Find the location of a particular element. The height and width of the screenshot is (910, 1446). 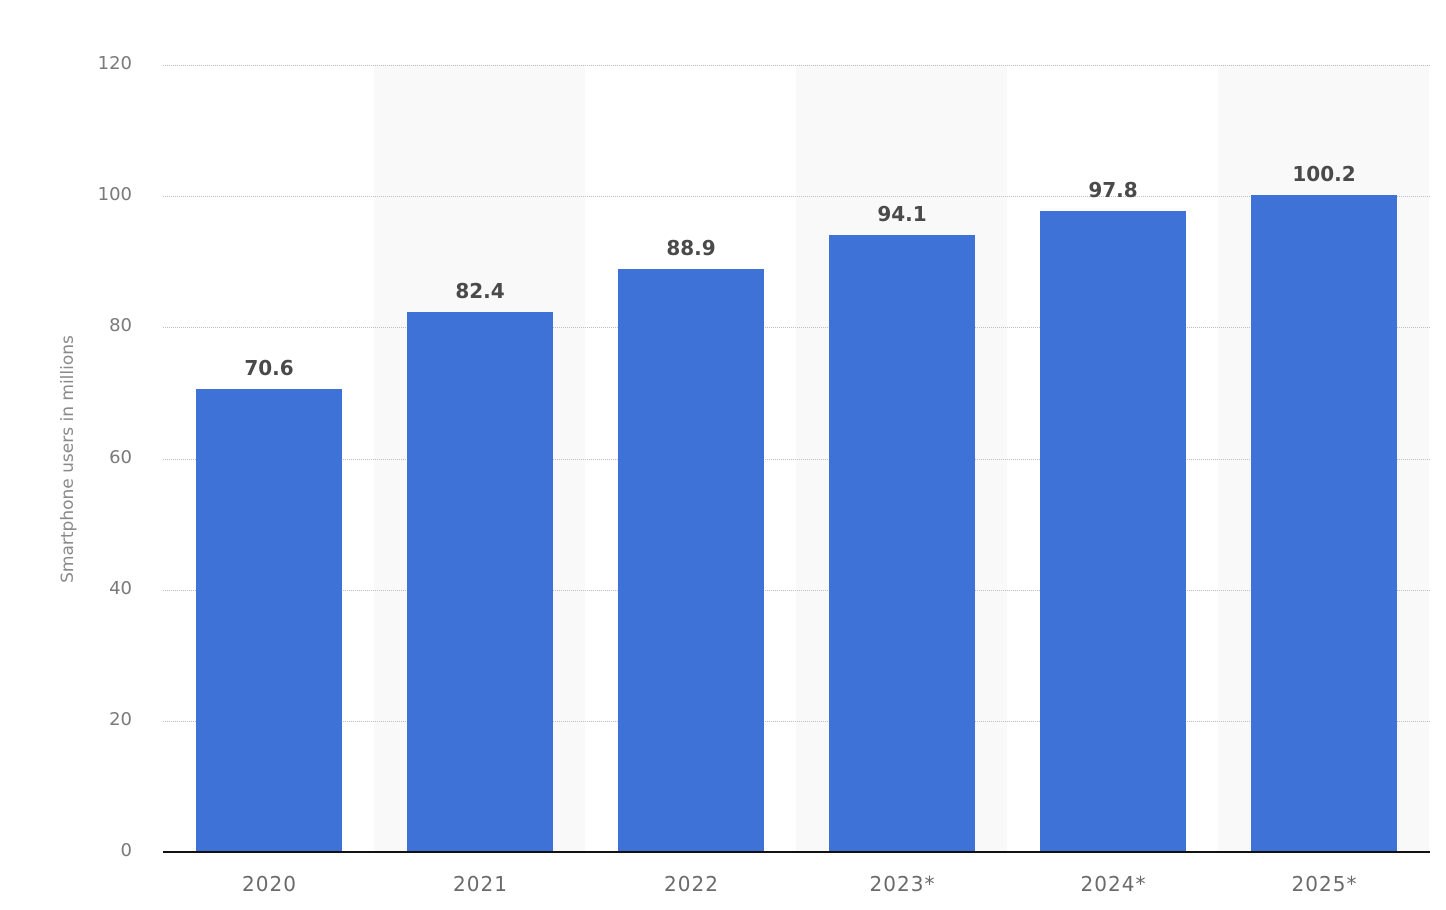

x-tick-label: 2021 is located at coordinates (480, 884).